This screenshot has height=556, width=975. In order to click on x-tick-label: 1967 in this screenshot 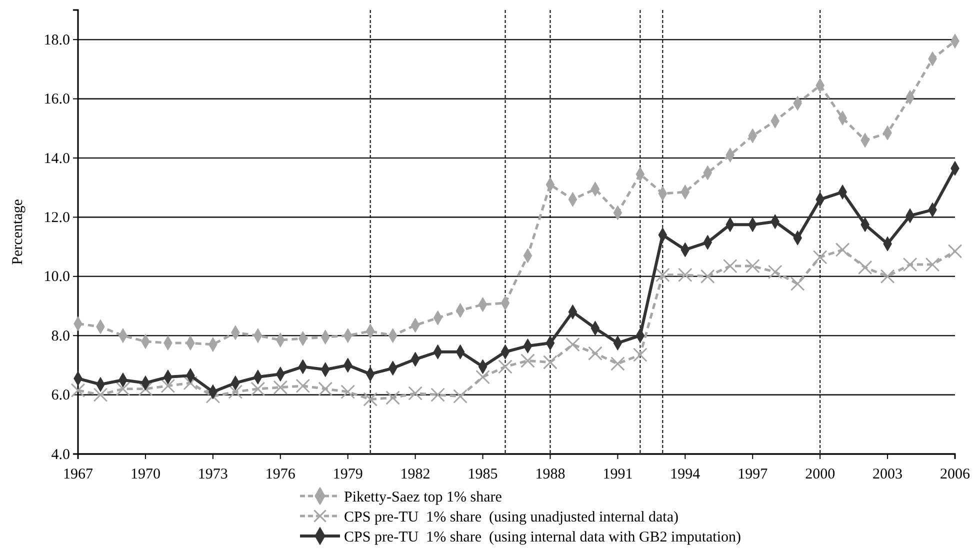, I will do `click(78, 474)`.